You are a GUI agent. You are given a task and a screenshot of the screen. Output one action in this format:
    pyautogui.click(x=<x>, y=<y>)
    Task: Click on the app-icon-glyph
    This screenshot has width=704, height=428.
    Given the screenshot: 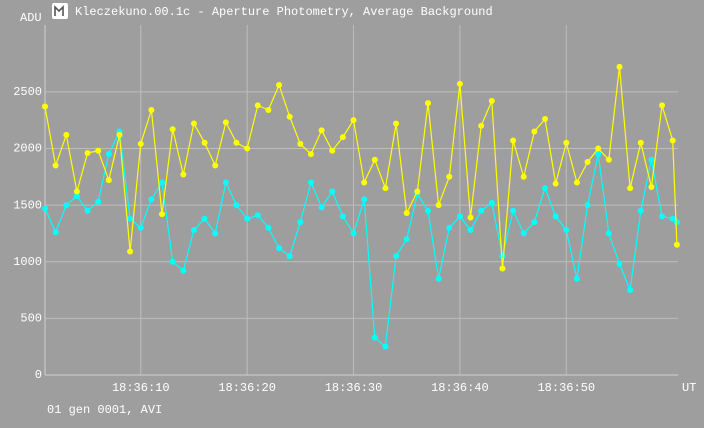 What is the action you would take?
    pyautogui.click(x=59, y=10)
    